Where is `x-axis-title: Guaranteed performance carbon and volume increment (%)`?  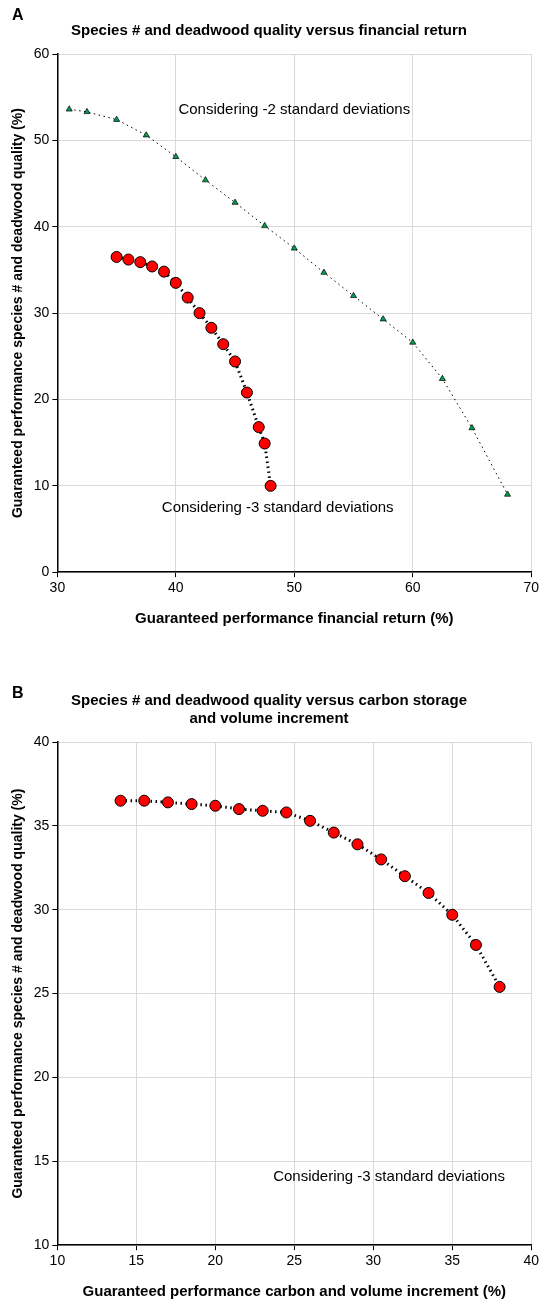
x-axis-title: Guaranteed performance carbon and volume increment (%) is located at coordinates (294, 1291).